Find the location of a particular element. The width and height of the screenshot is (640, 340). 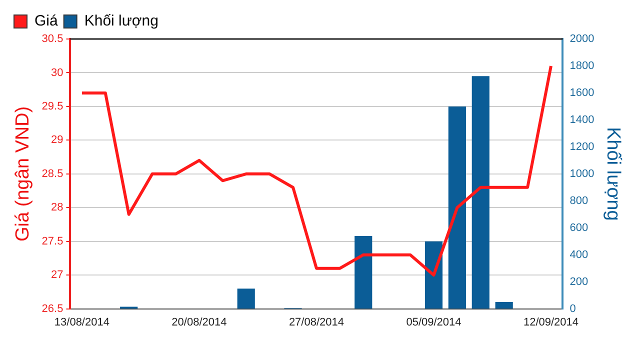

y2-tick-label: 1000 is located at coordinates (582, 174).